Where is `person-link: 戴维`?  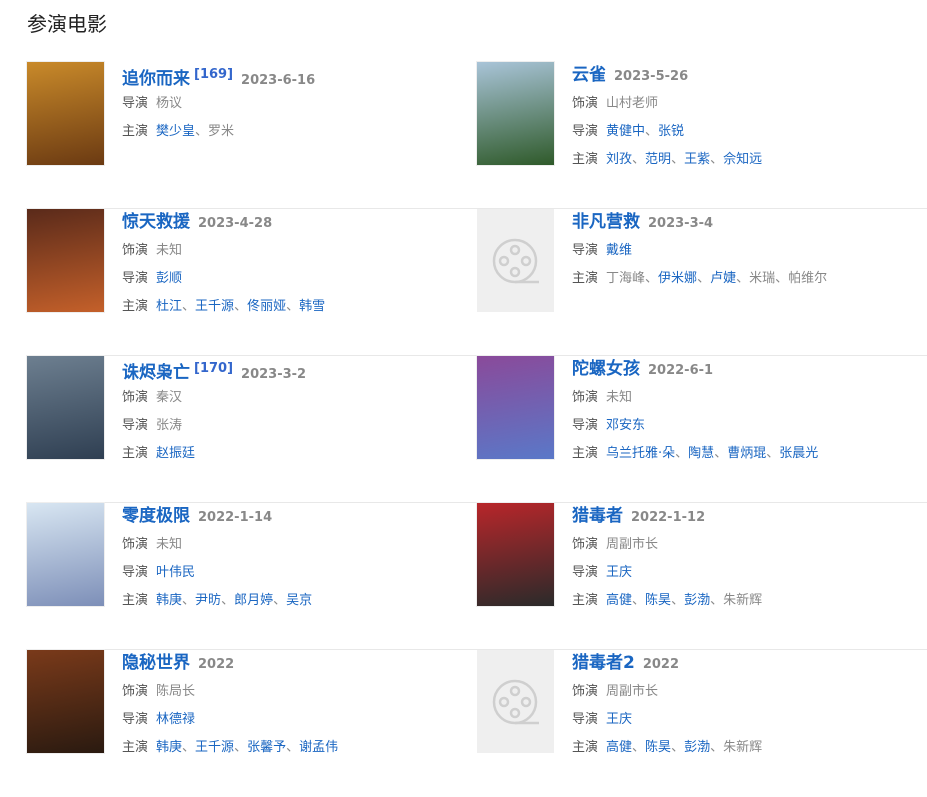 person-link: 戴维 is located at coordinates (619, 250).